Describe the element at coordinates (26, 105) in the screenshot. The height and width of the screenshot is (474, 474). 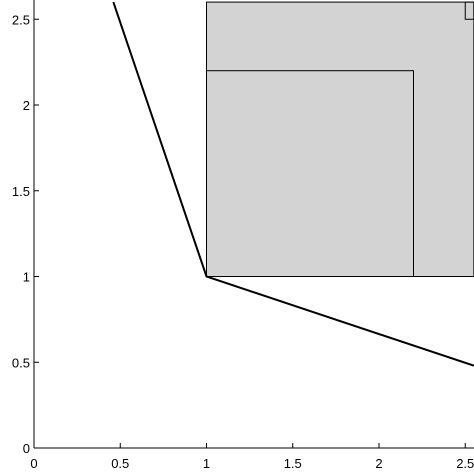
I see `y-tick-label-4: 2` at that location.